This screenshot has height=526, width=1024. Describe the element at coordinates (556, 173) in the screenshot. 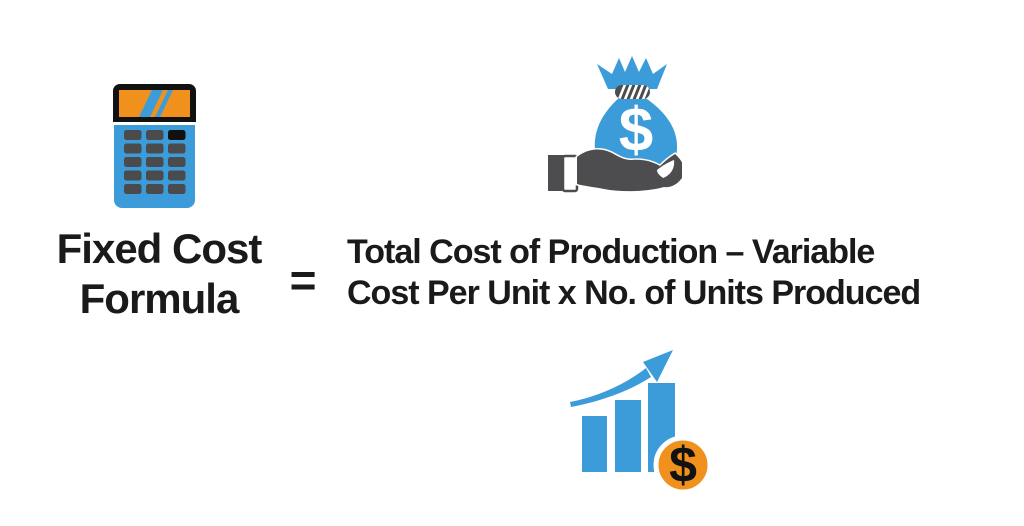

I see `hand-sleeve` at that location.